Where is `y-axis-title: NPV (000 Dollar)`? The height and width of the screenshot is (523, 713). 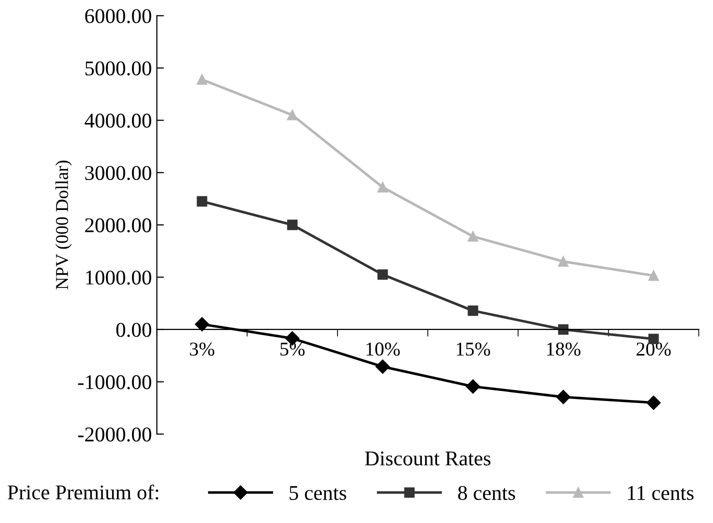
y-axis-title: NPV (000 Dollar) is located at coordinates (63, 225).